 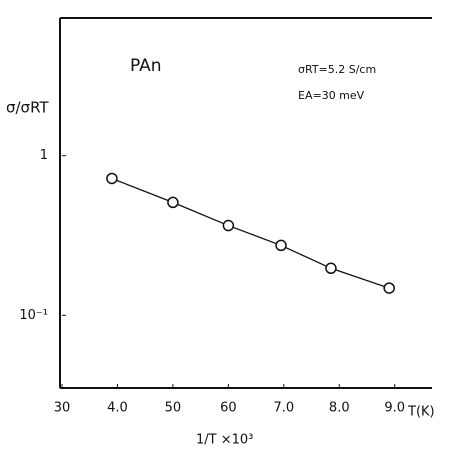 What do you see at coordinates (173, 408) in the screenshot?
I see `x-tick-label: 50` at bounding box center [173, 408].